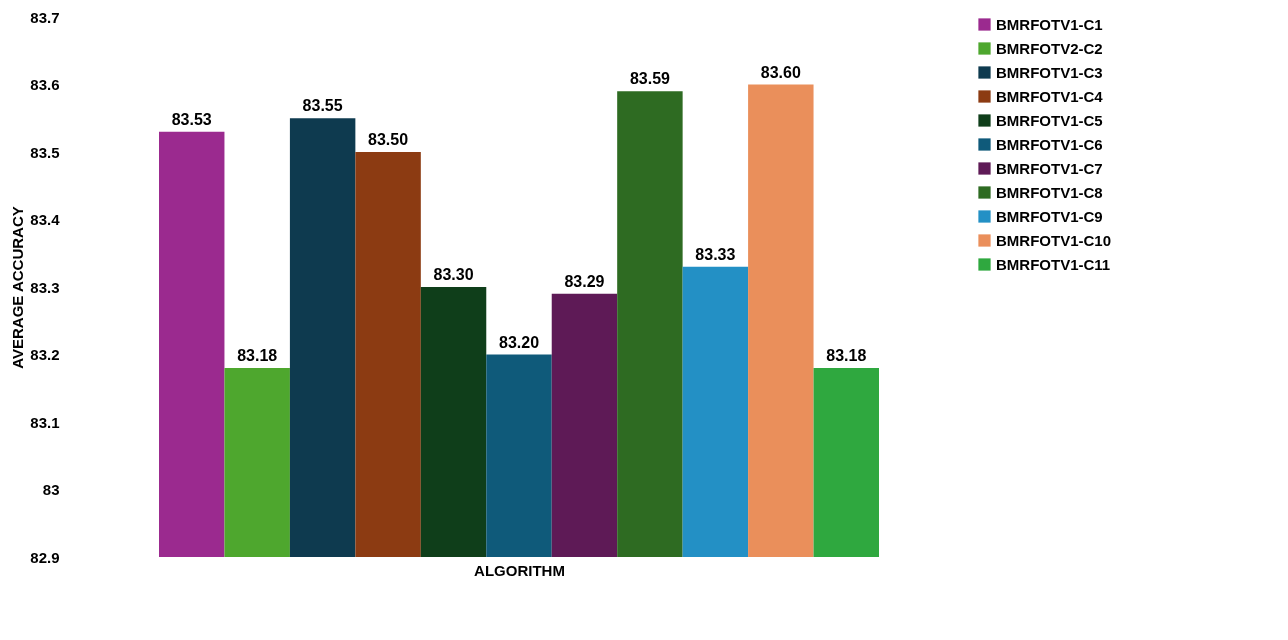  I want to click on legend-label: BMRFOTV1-C10, so click(1054, 240).